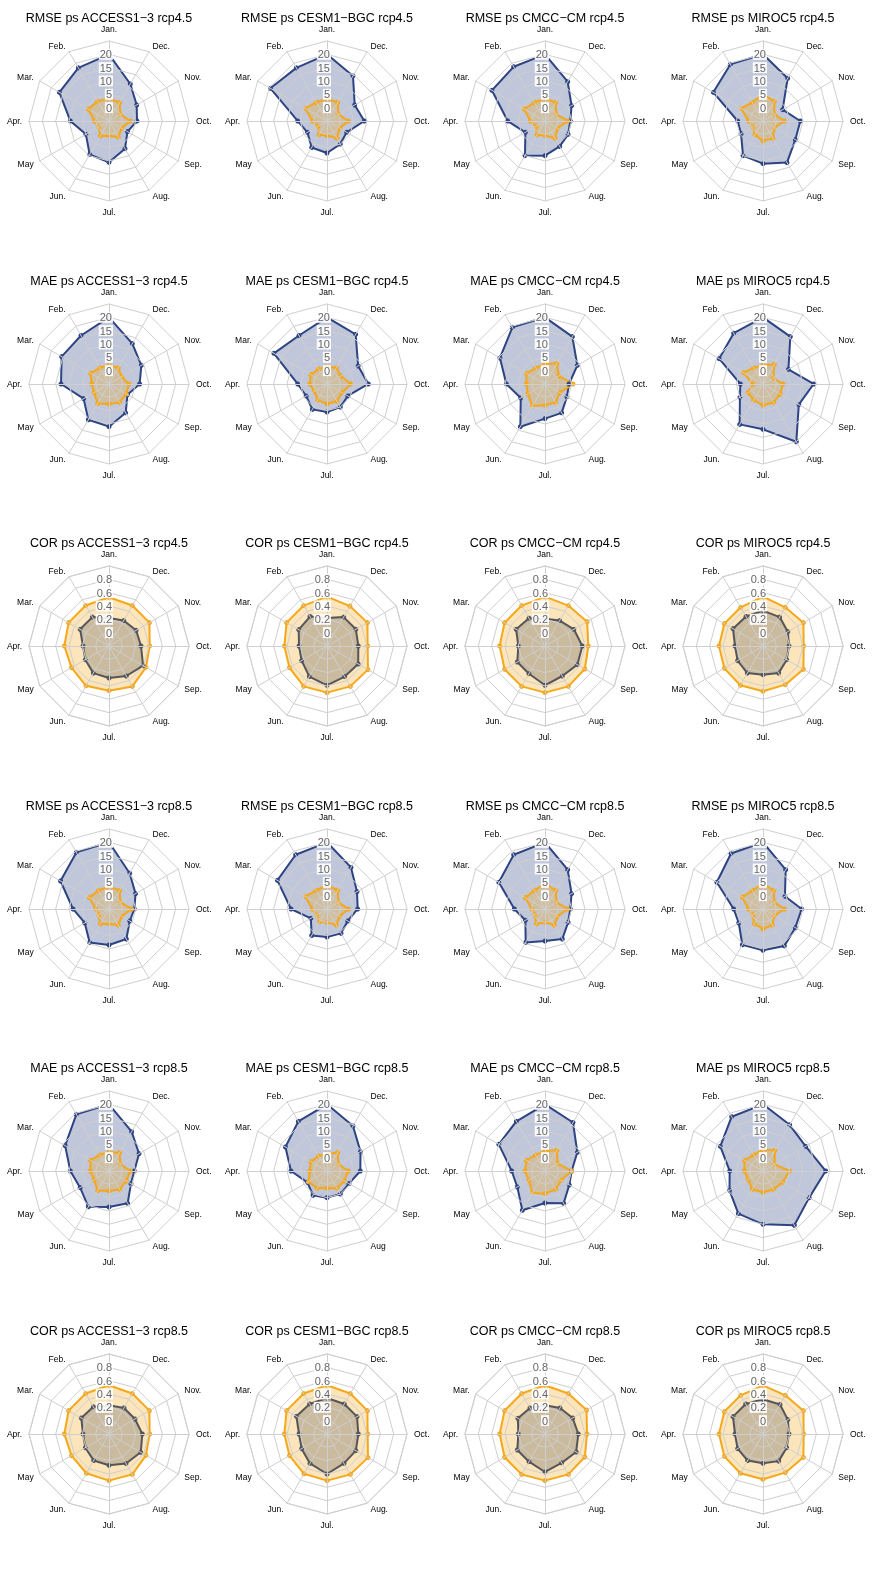 The width and height of the screenshot is (872, 1575). I want to click on y-tick-label: 0.6, so click(104, 1380).